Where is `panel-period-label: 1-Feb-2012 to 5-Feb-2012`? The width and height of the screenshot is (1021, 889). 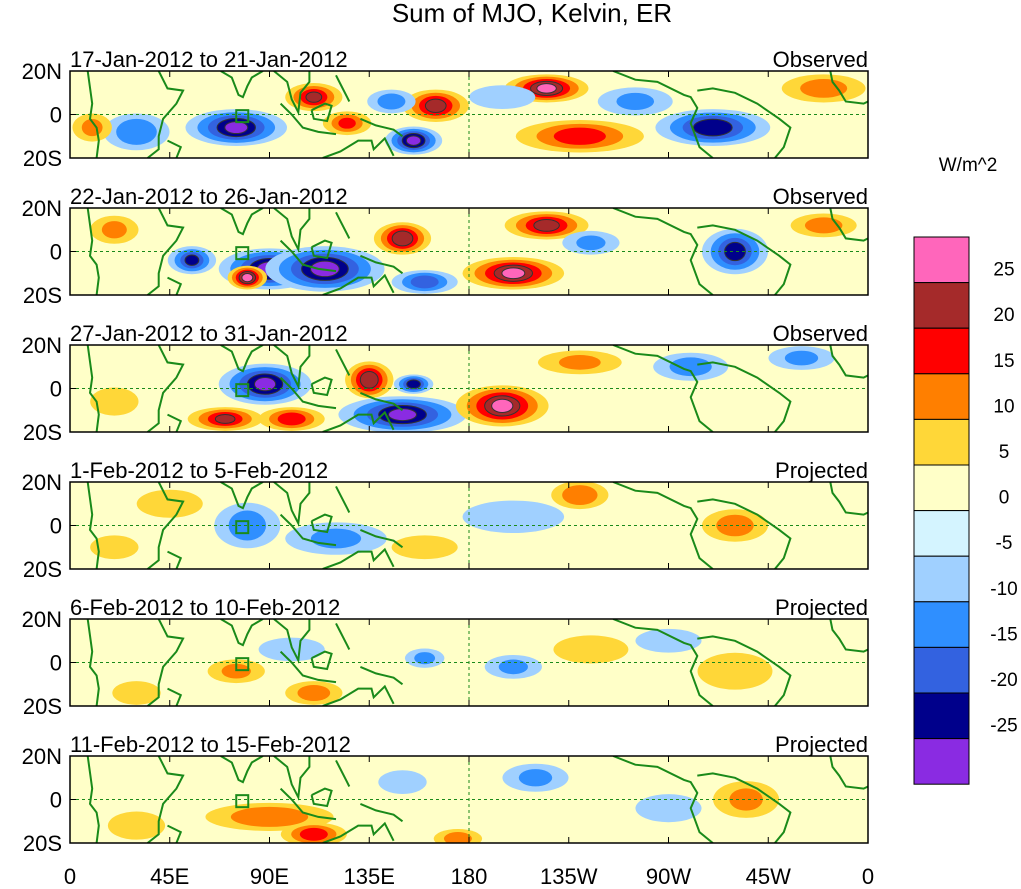 panel-period-label: 1-Feb-2012 to 5-Feb-2012 is located at coordinates (199, 470).